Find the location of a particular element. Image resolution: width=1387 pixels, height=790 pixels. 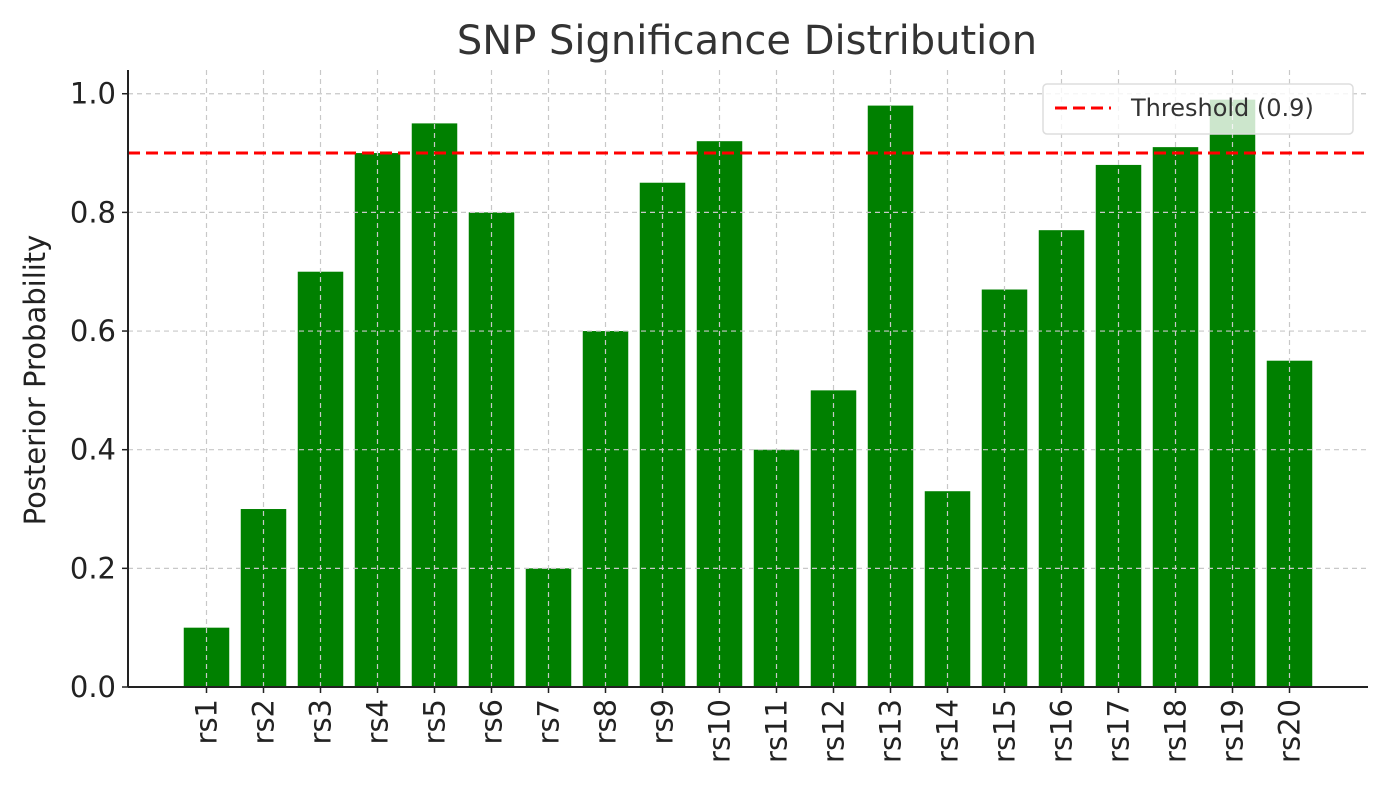

y-tick-label: 1.0 is located at coordinates (93, 94).